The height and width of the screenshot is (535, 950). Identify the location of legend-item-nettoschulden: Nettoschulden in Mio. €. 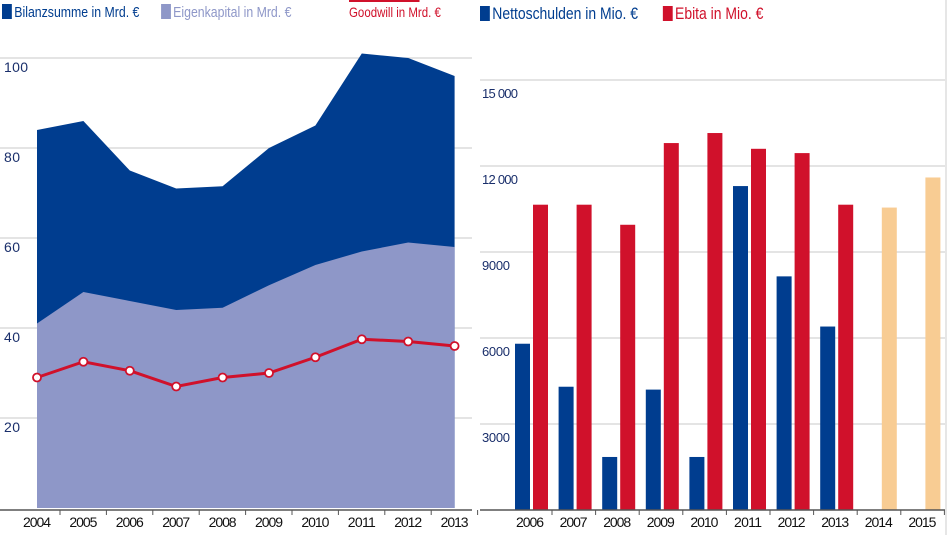
(559, 13).